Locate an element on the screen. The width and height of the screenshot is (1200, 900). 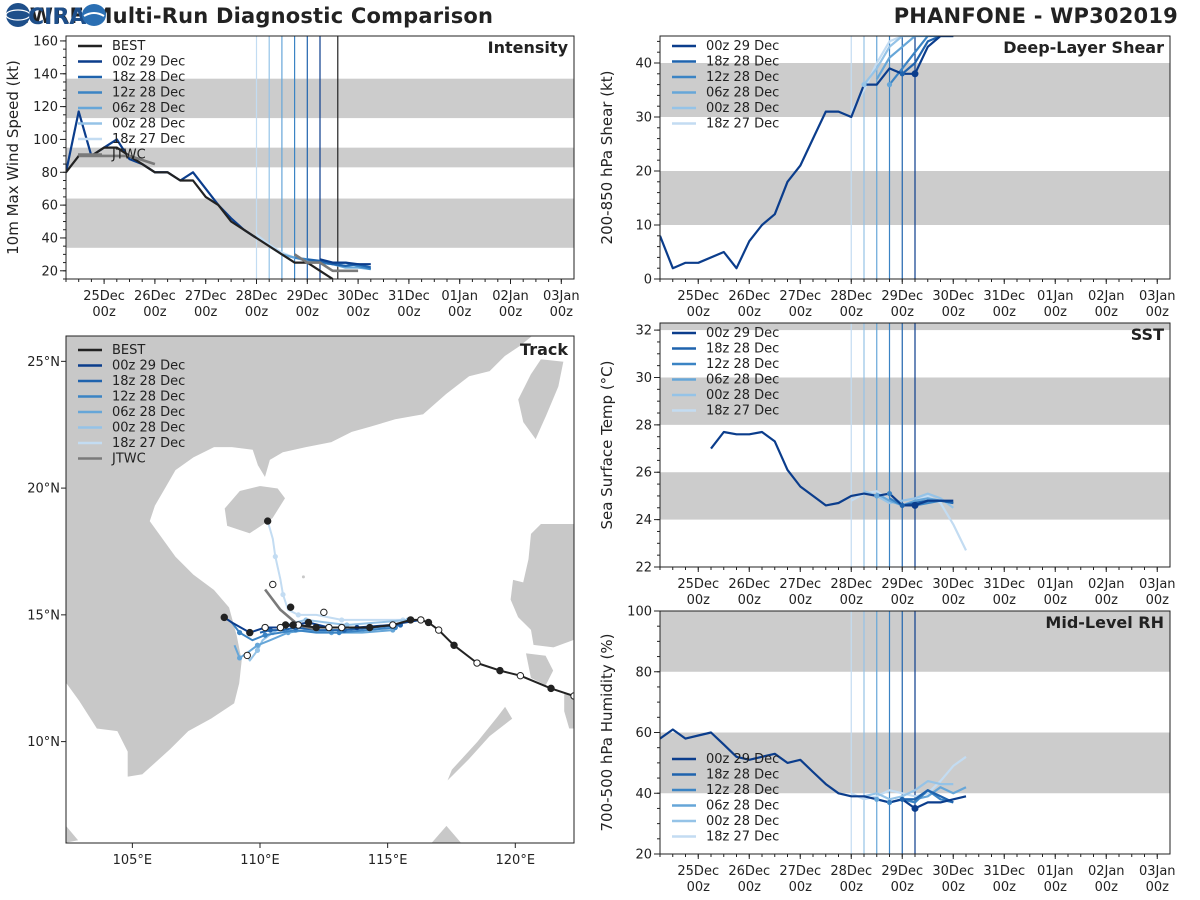
lon-tick-label: 110°E is located at coordinates (260, 860).